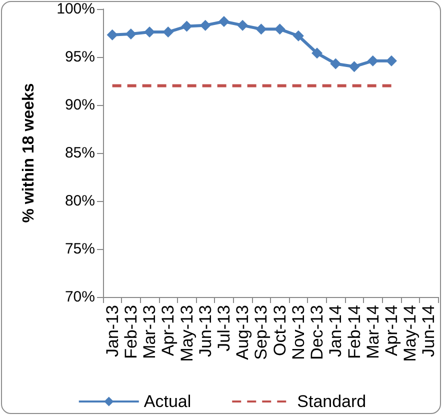  Describe the element at coordinates (79, 153) in the screenshot. I see `y-tick-label: 85%` at that location.